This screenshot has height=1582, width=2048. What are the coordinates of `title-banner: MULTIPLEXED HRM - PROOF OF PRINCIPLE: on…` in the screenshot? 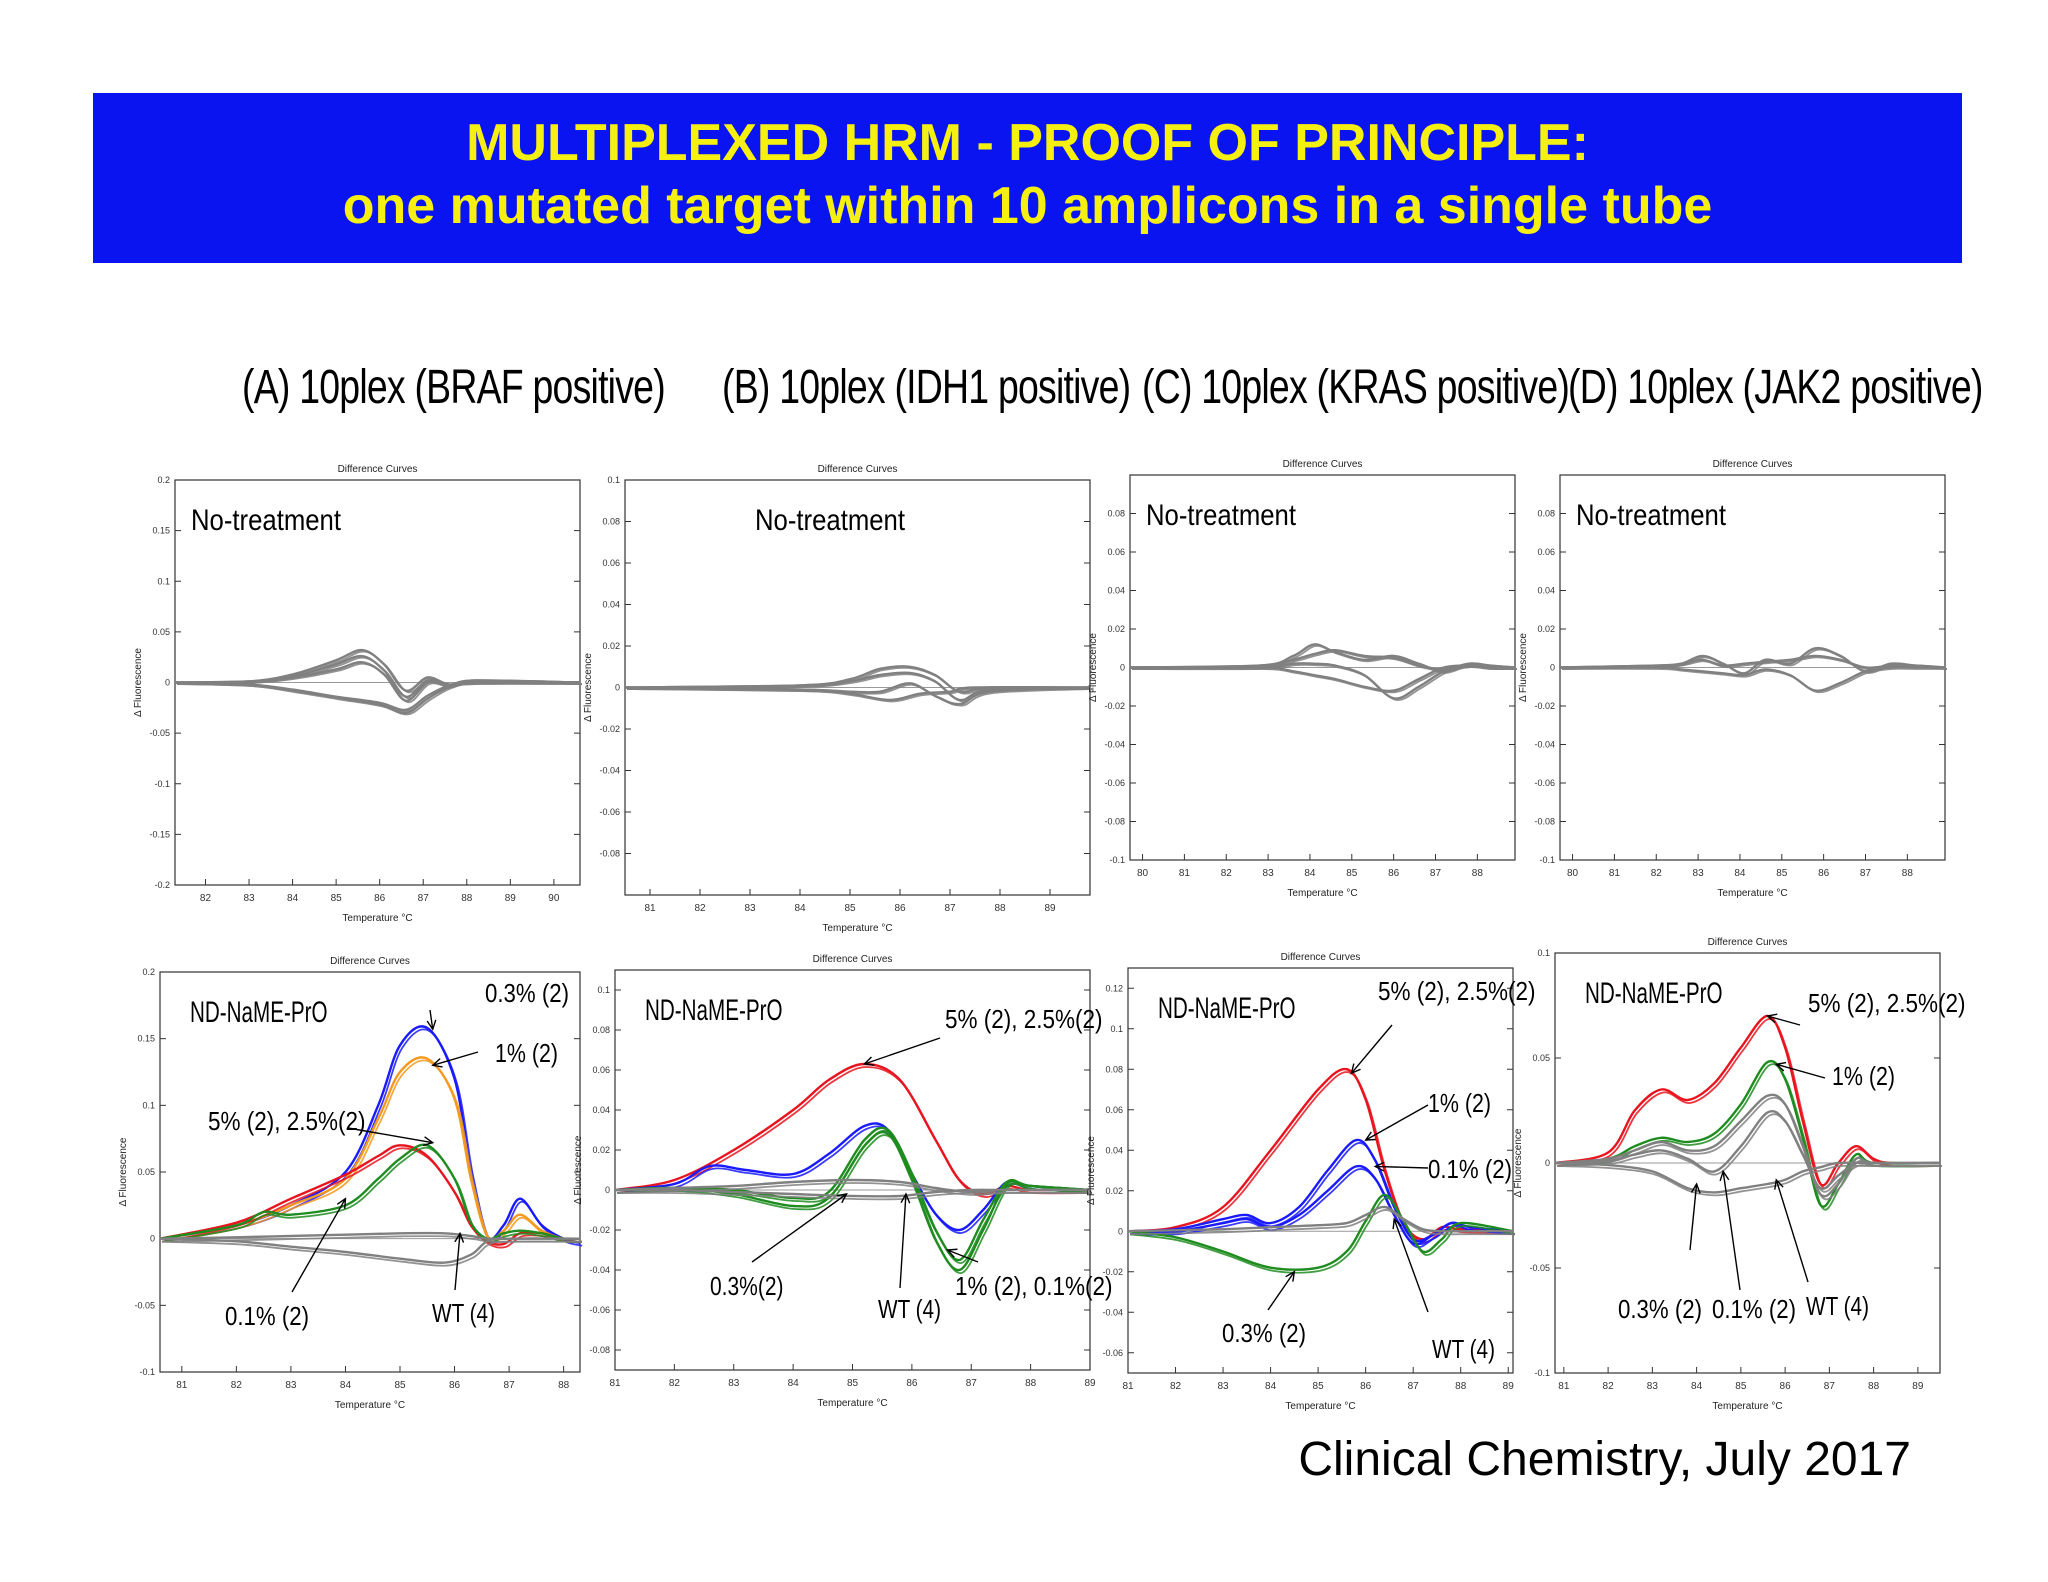 It's located at (1027, 178).